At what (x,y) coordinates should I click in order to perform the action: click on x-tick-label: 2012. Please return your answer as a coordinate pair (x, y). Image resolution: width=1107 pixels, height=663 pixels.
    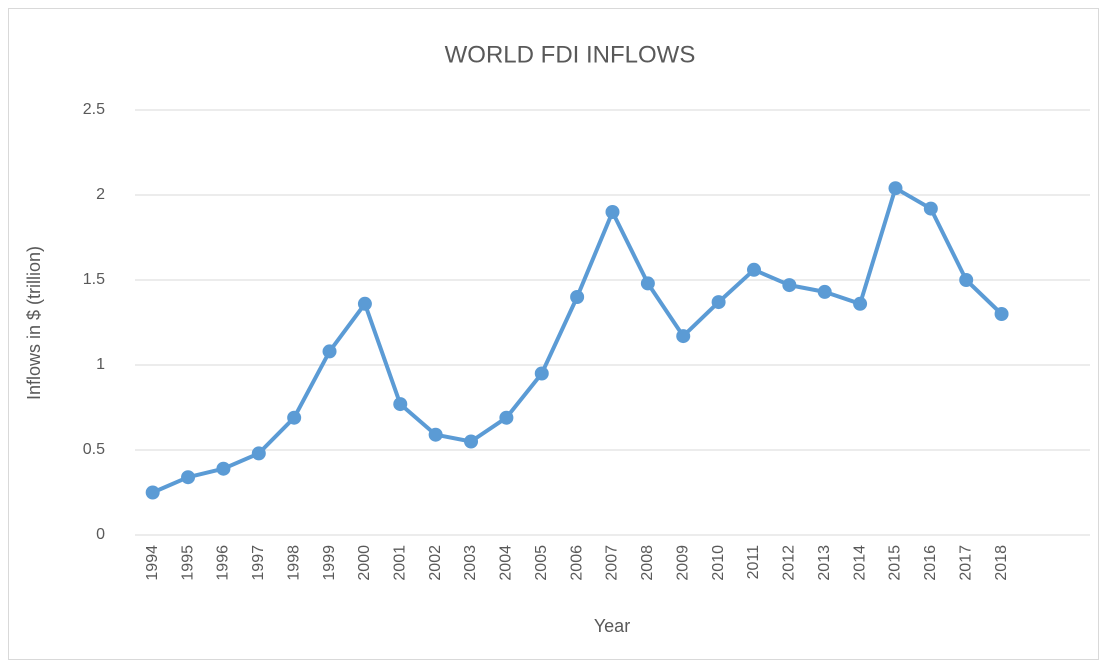
    Looking at the image, I should click on (789, 563).